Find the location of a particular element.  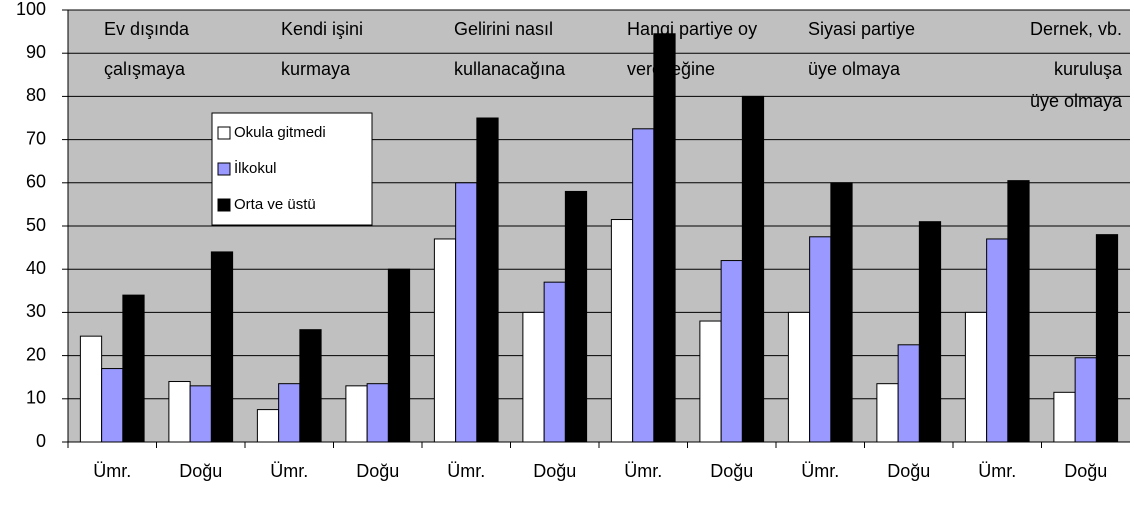

legend-label: Okula gitmedi is located at coordinates (280, 132).